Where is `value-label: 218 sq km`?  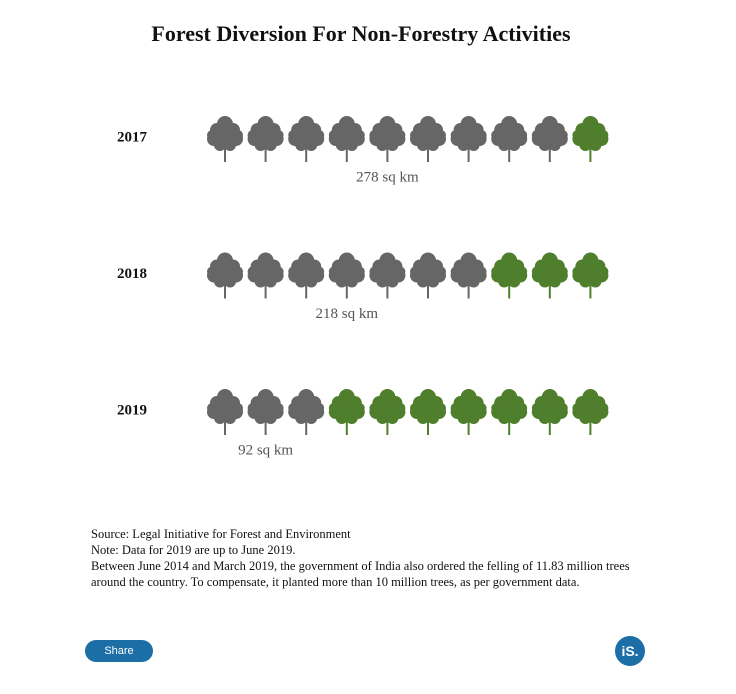
value-label: 218 sq km is located at coordinates (347, 314).